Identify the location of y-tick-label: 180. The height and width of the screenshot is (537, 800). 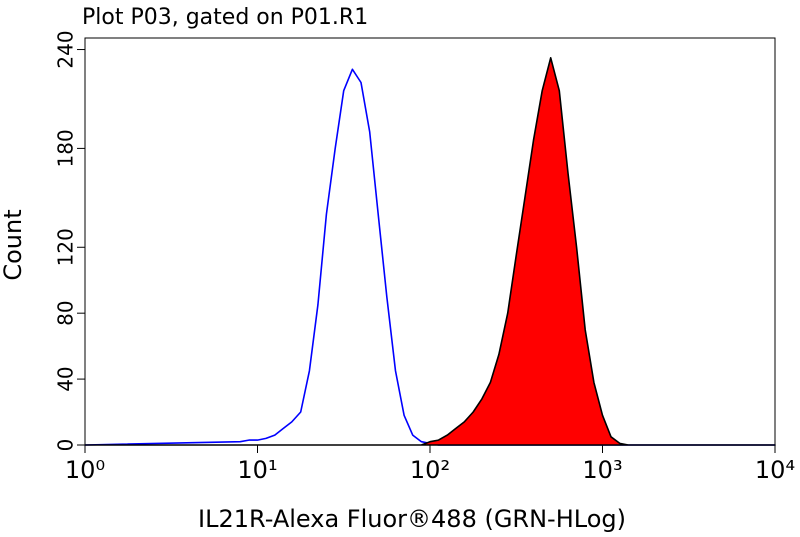
(66, 148).